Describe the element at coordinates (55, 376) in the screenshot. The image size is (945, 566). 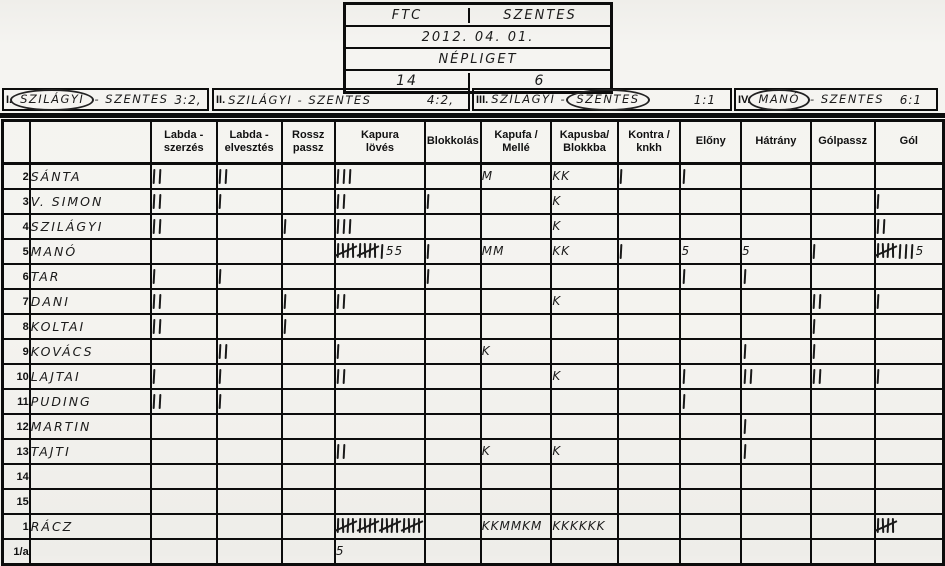
I see `player-name-text: LAJTAI` at that location.